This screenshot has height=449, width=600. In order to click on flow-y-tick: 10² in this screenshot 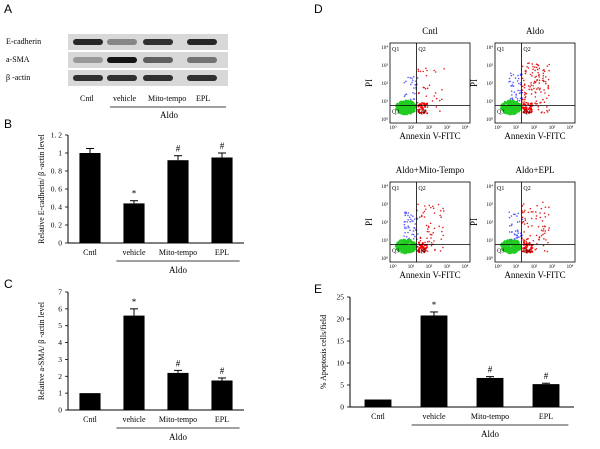, I will do `click(490, 223)`.